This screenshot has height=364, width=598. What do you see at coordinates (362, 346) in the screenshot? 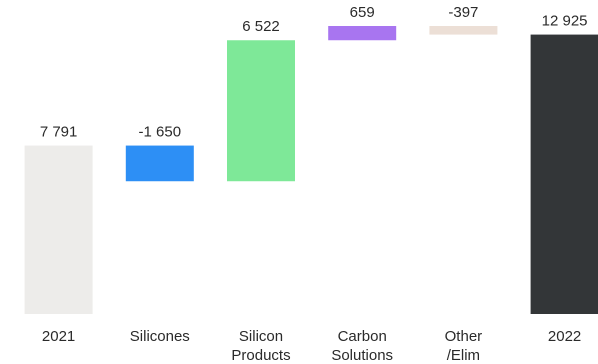
I see `category-label-3: Carbon Solutions` at bounding box center [362, 346].